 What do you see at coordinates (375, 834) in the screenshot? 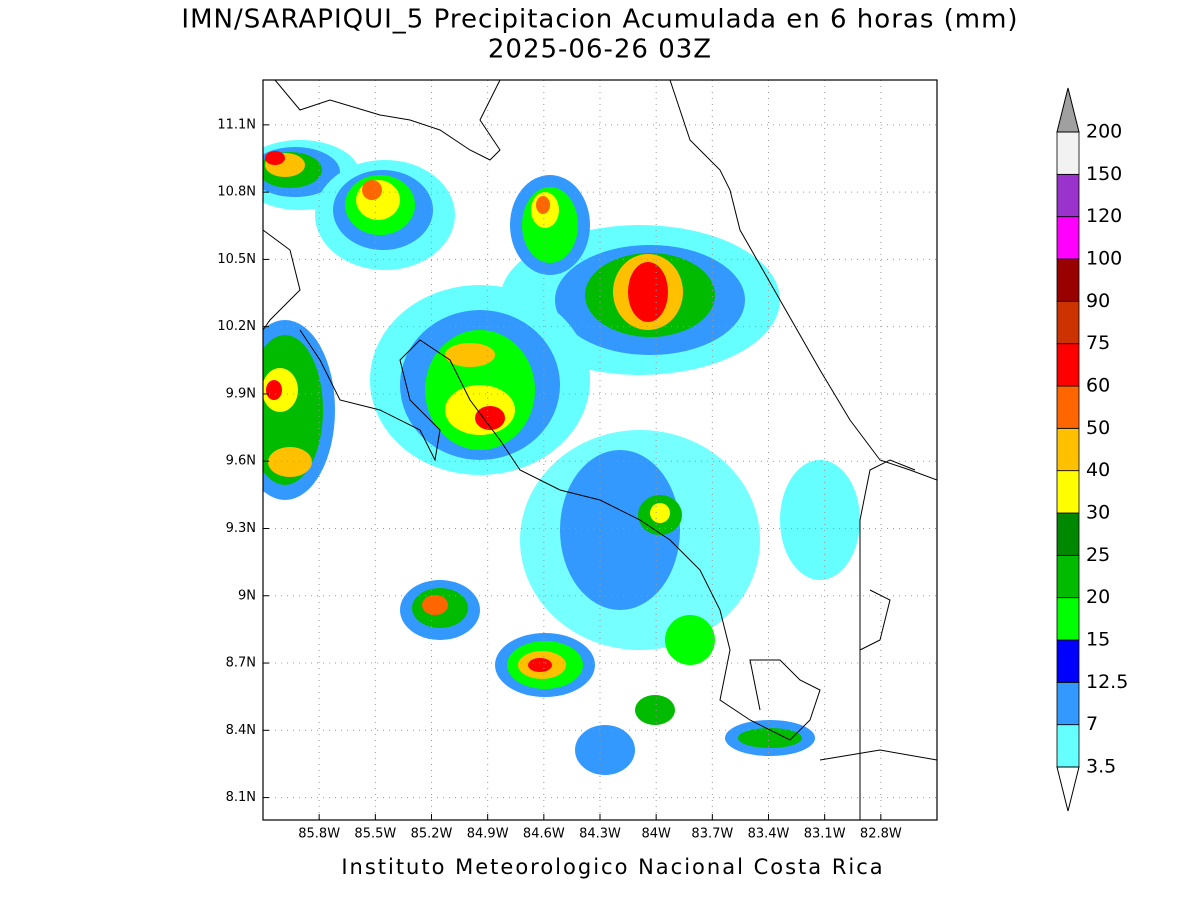
I see `x-tick-label: 85.5W` at bounding box center [375, 834].